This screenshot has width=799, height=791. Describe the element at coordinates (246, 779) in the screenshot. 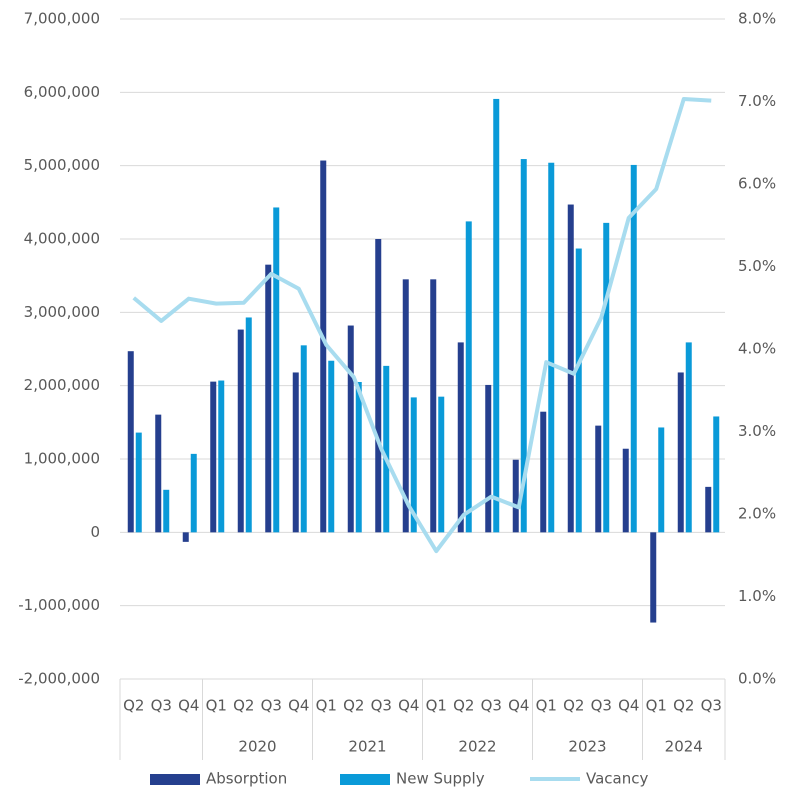

I see `legend-label: Absorption` at that location.